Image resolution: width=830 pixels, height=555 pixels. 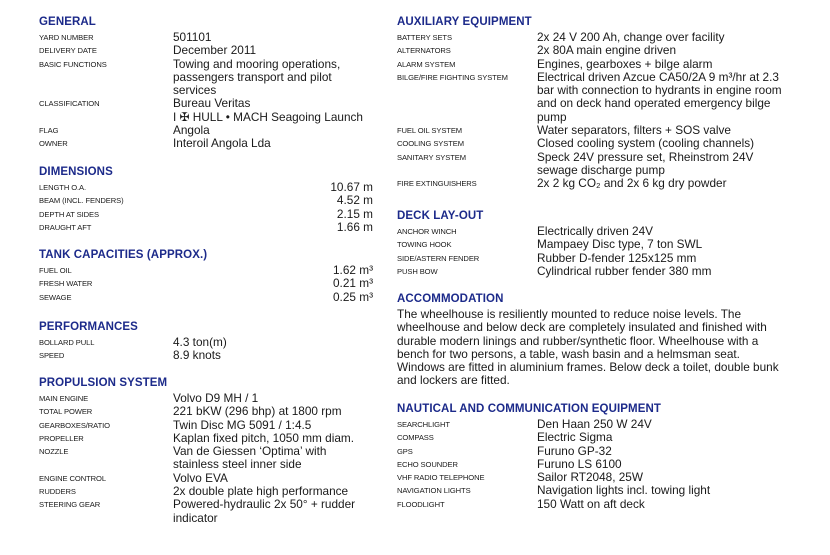 What do you see at coordinates (405, 451) in the screenshot?
I see `spec-label: GPS` at bounding box center [405, 451].